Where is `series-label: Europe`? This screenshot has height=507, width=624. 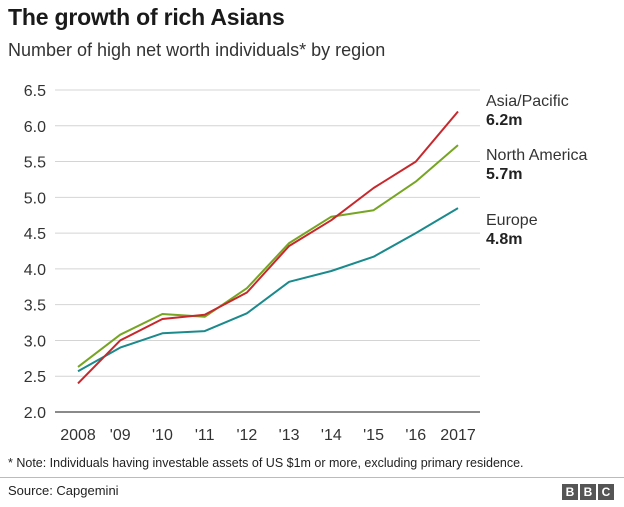
series-label: Europe is located at coordinates (512, 220).